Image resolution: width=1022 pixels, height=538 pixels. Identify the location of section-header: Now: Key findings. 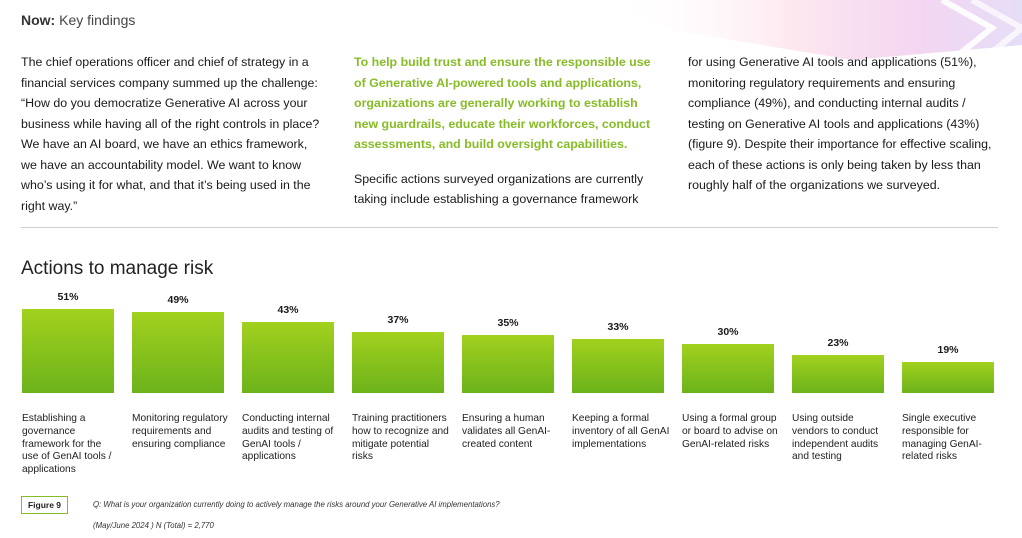
(78, 20).